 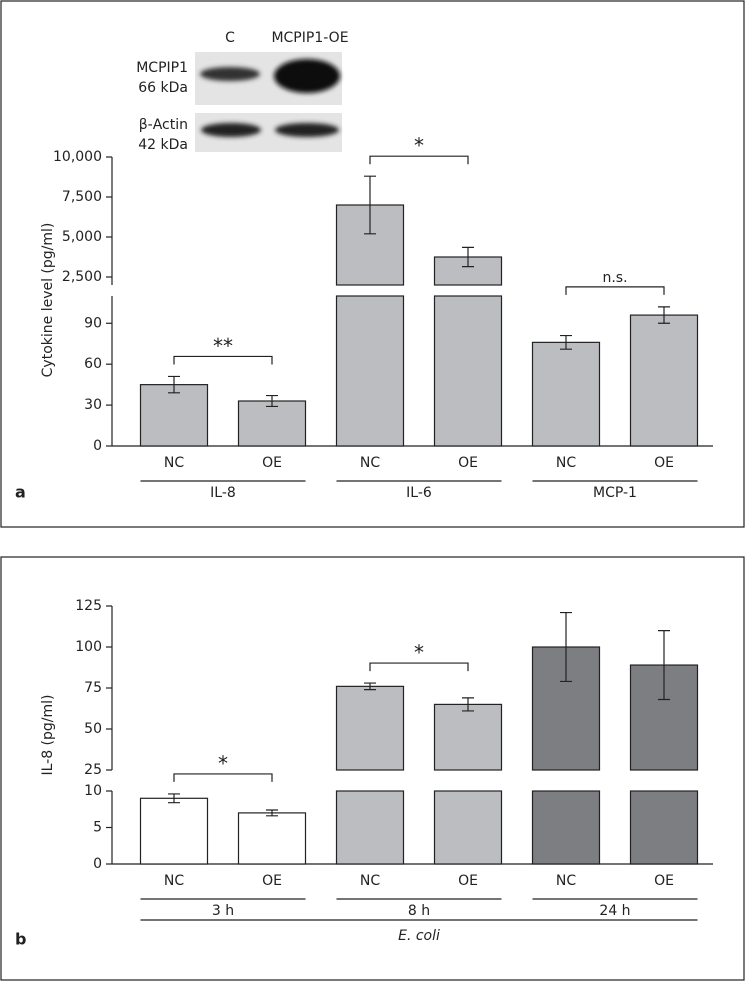 What do you see at coordinates (93, 770) in the screenshot?
I see `y-tick-label: 25` at bounding box center [93, 770].